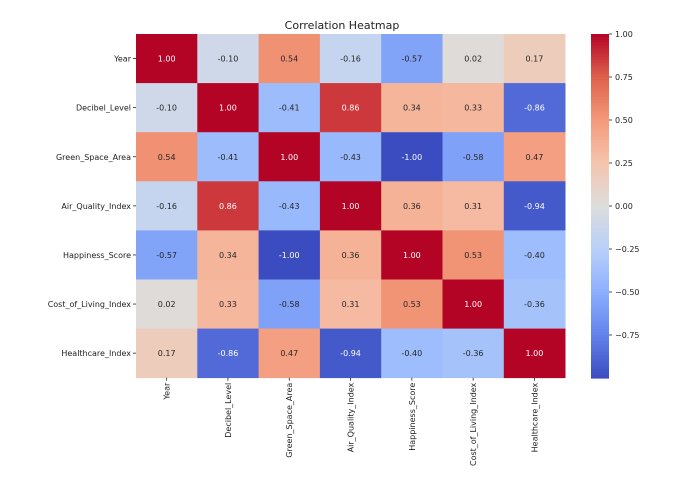 Image resolution: width=680 pixels, height=496 pixels. What do you see at coordinates (473, 424) in the screenshot?
I see `column-label-cost-of-living-index: Cost_of_Living_Index` at bounding box center [473, 424].